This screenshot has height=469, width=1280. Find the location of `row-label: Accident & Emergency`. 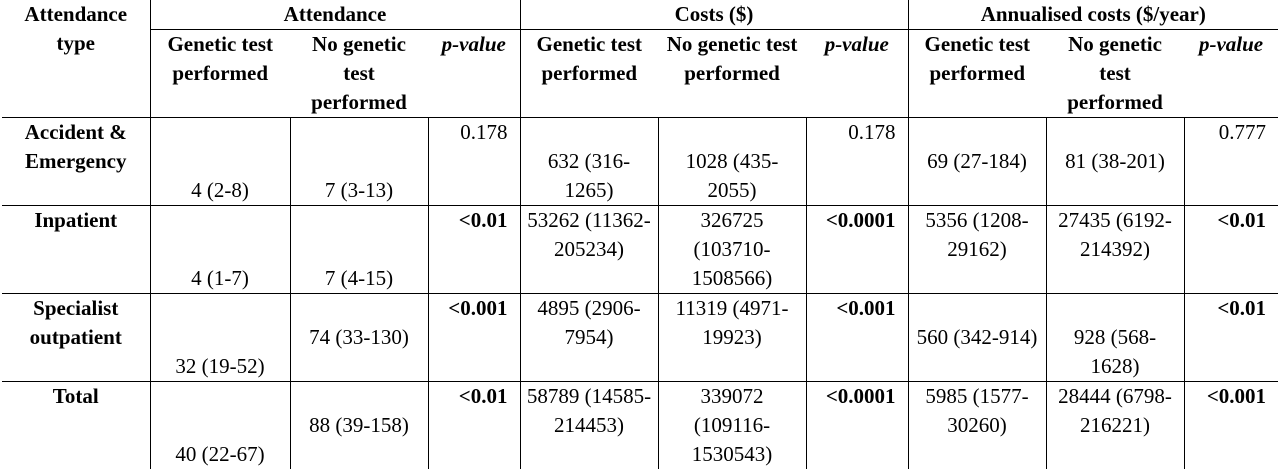

row-label: Accident & Emergency is located at coordinates (76, 162).